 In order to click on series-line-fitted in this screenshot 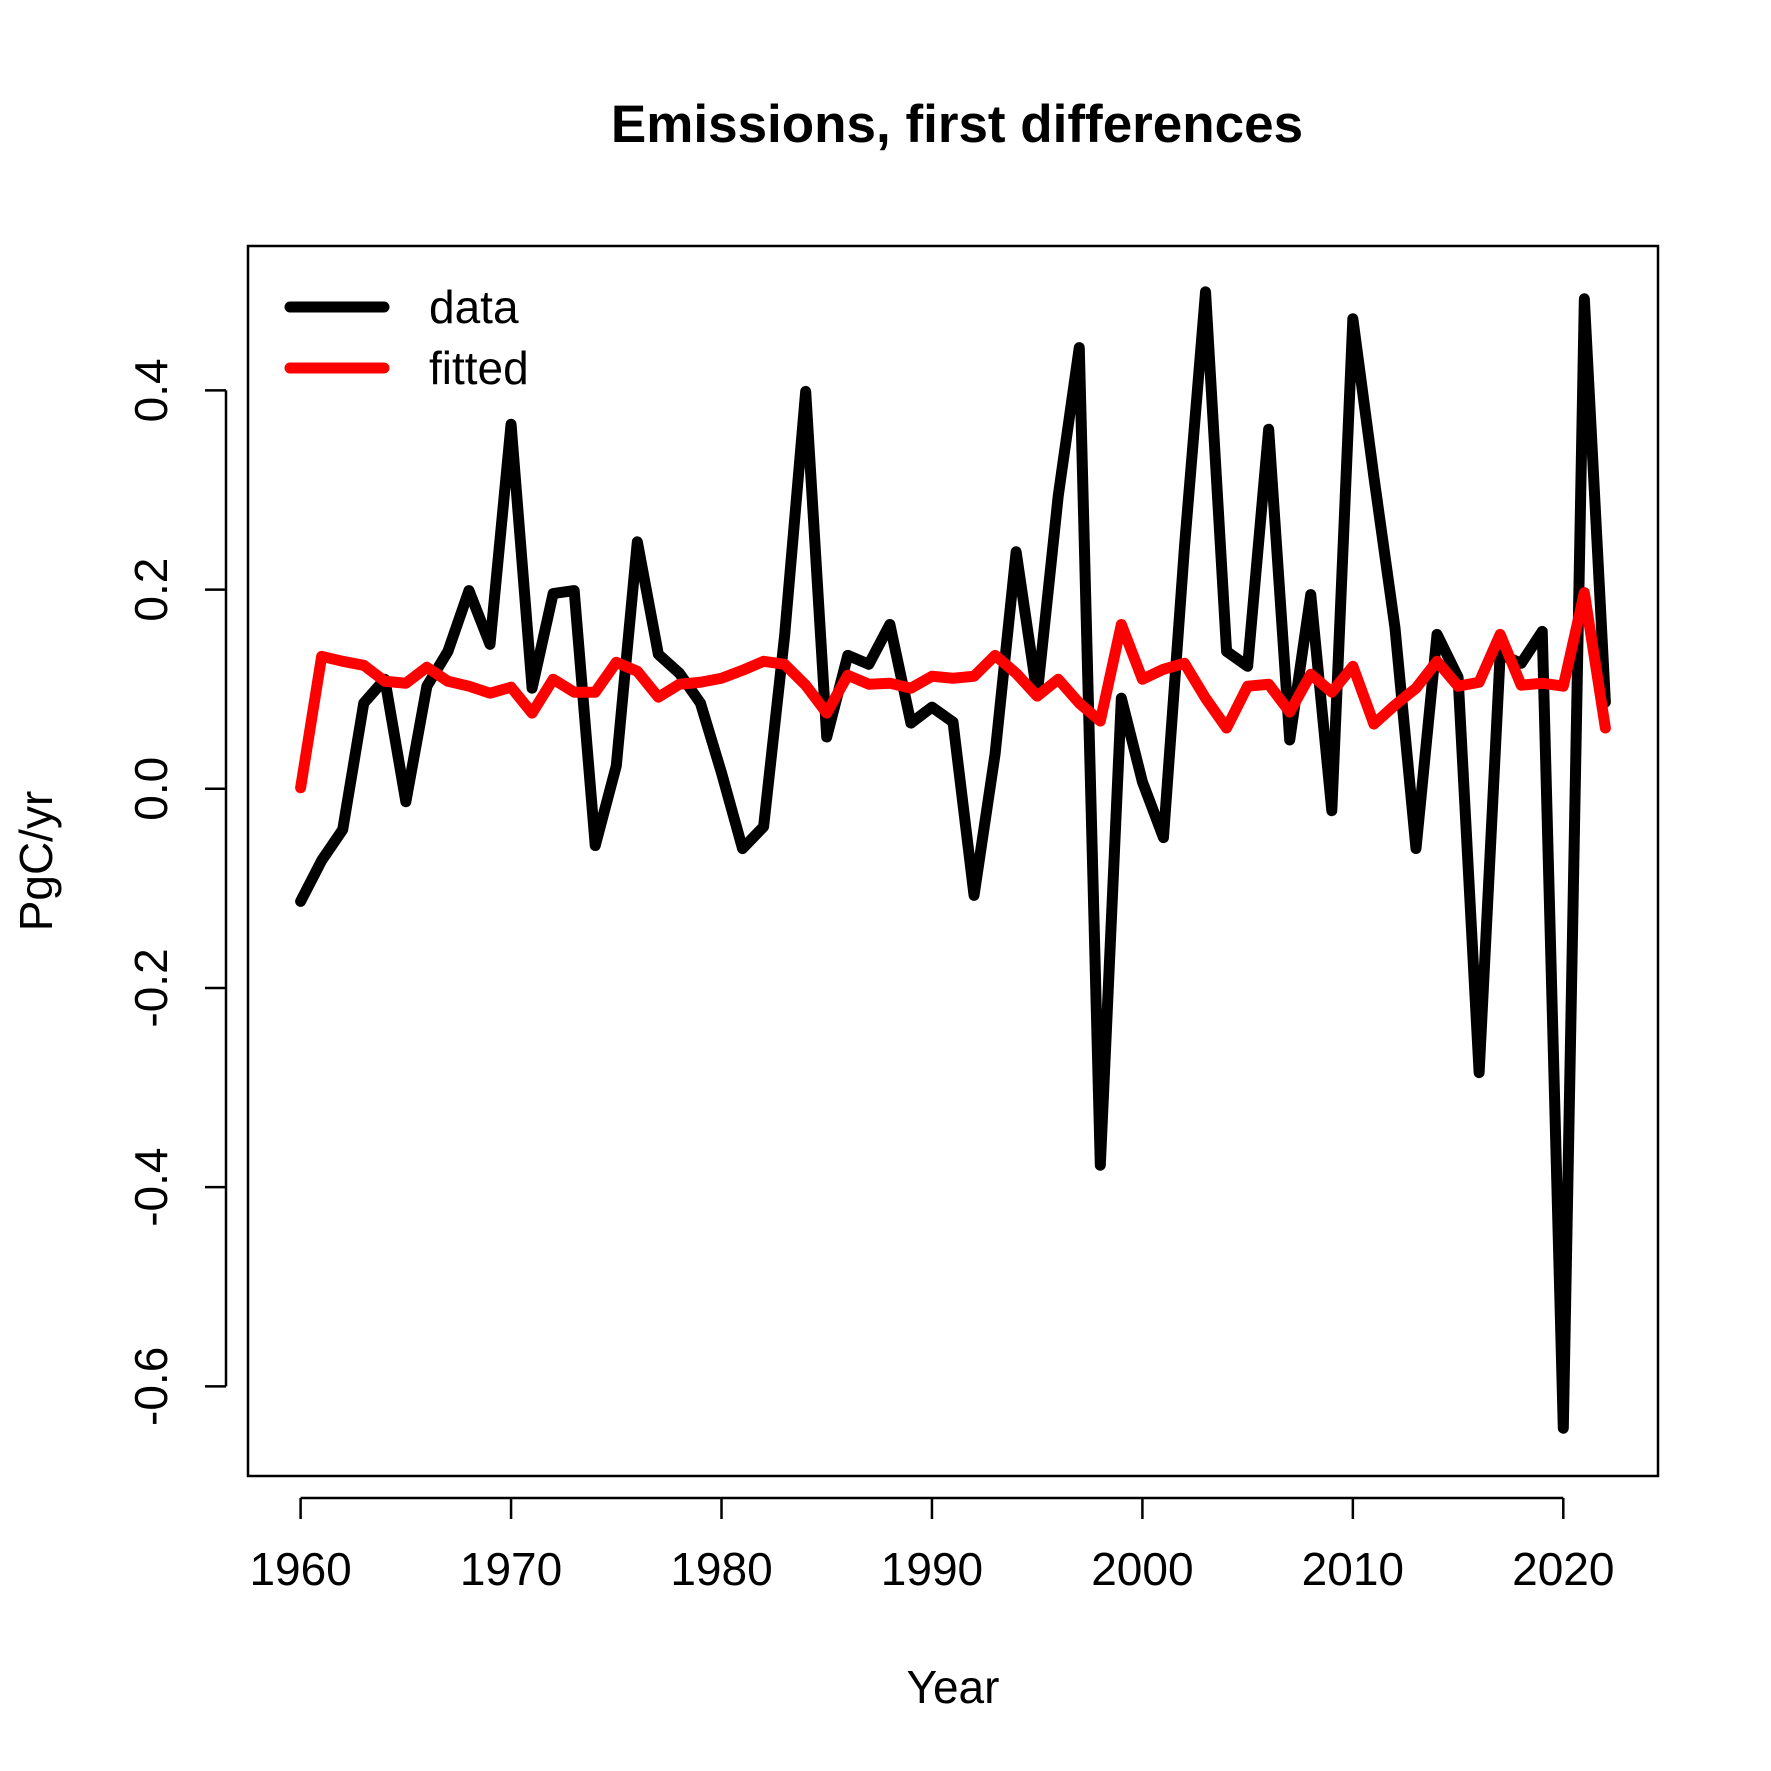, I will do `click(953, 690)`.